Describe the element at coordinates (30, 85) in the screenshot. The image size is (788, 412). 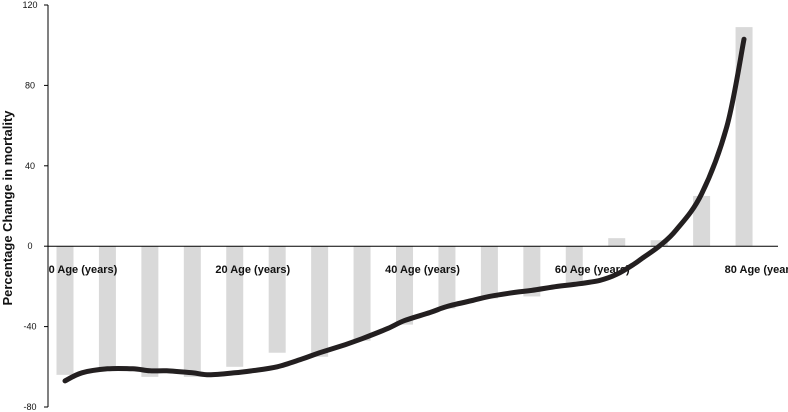
I see `y-tick-label: 80` at that location.